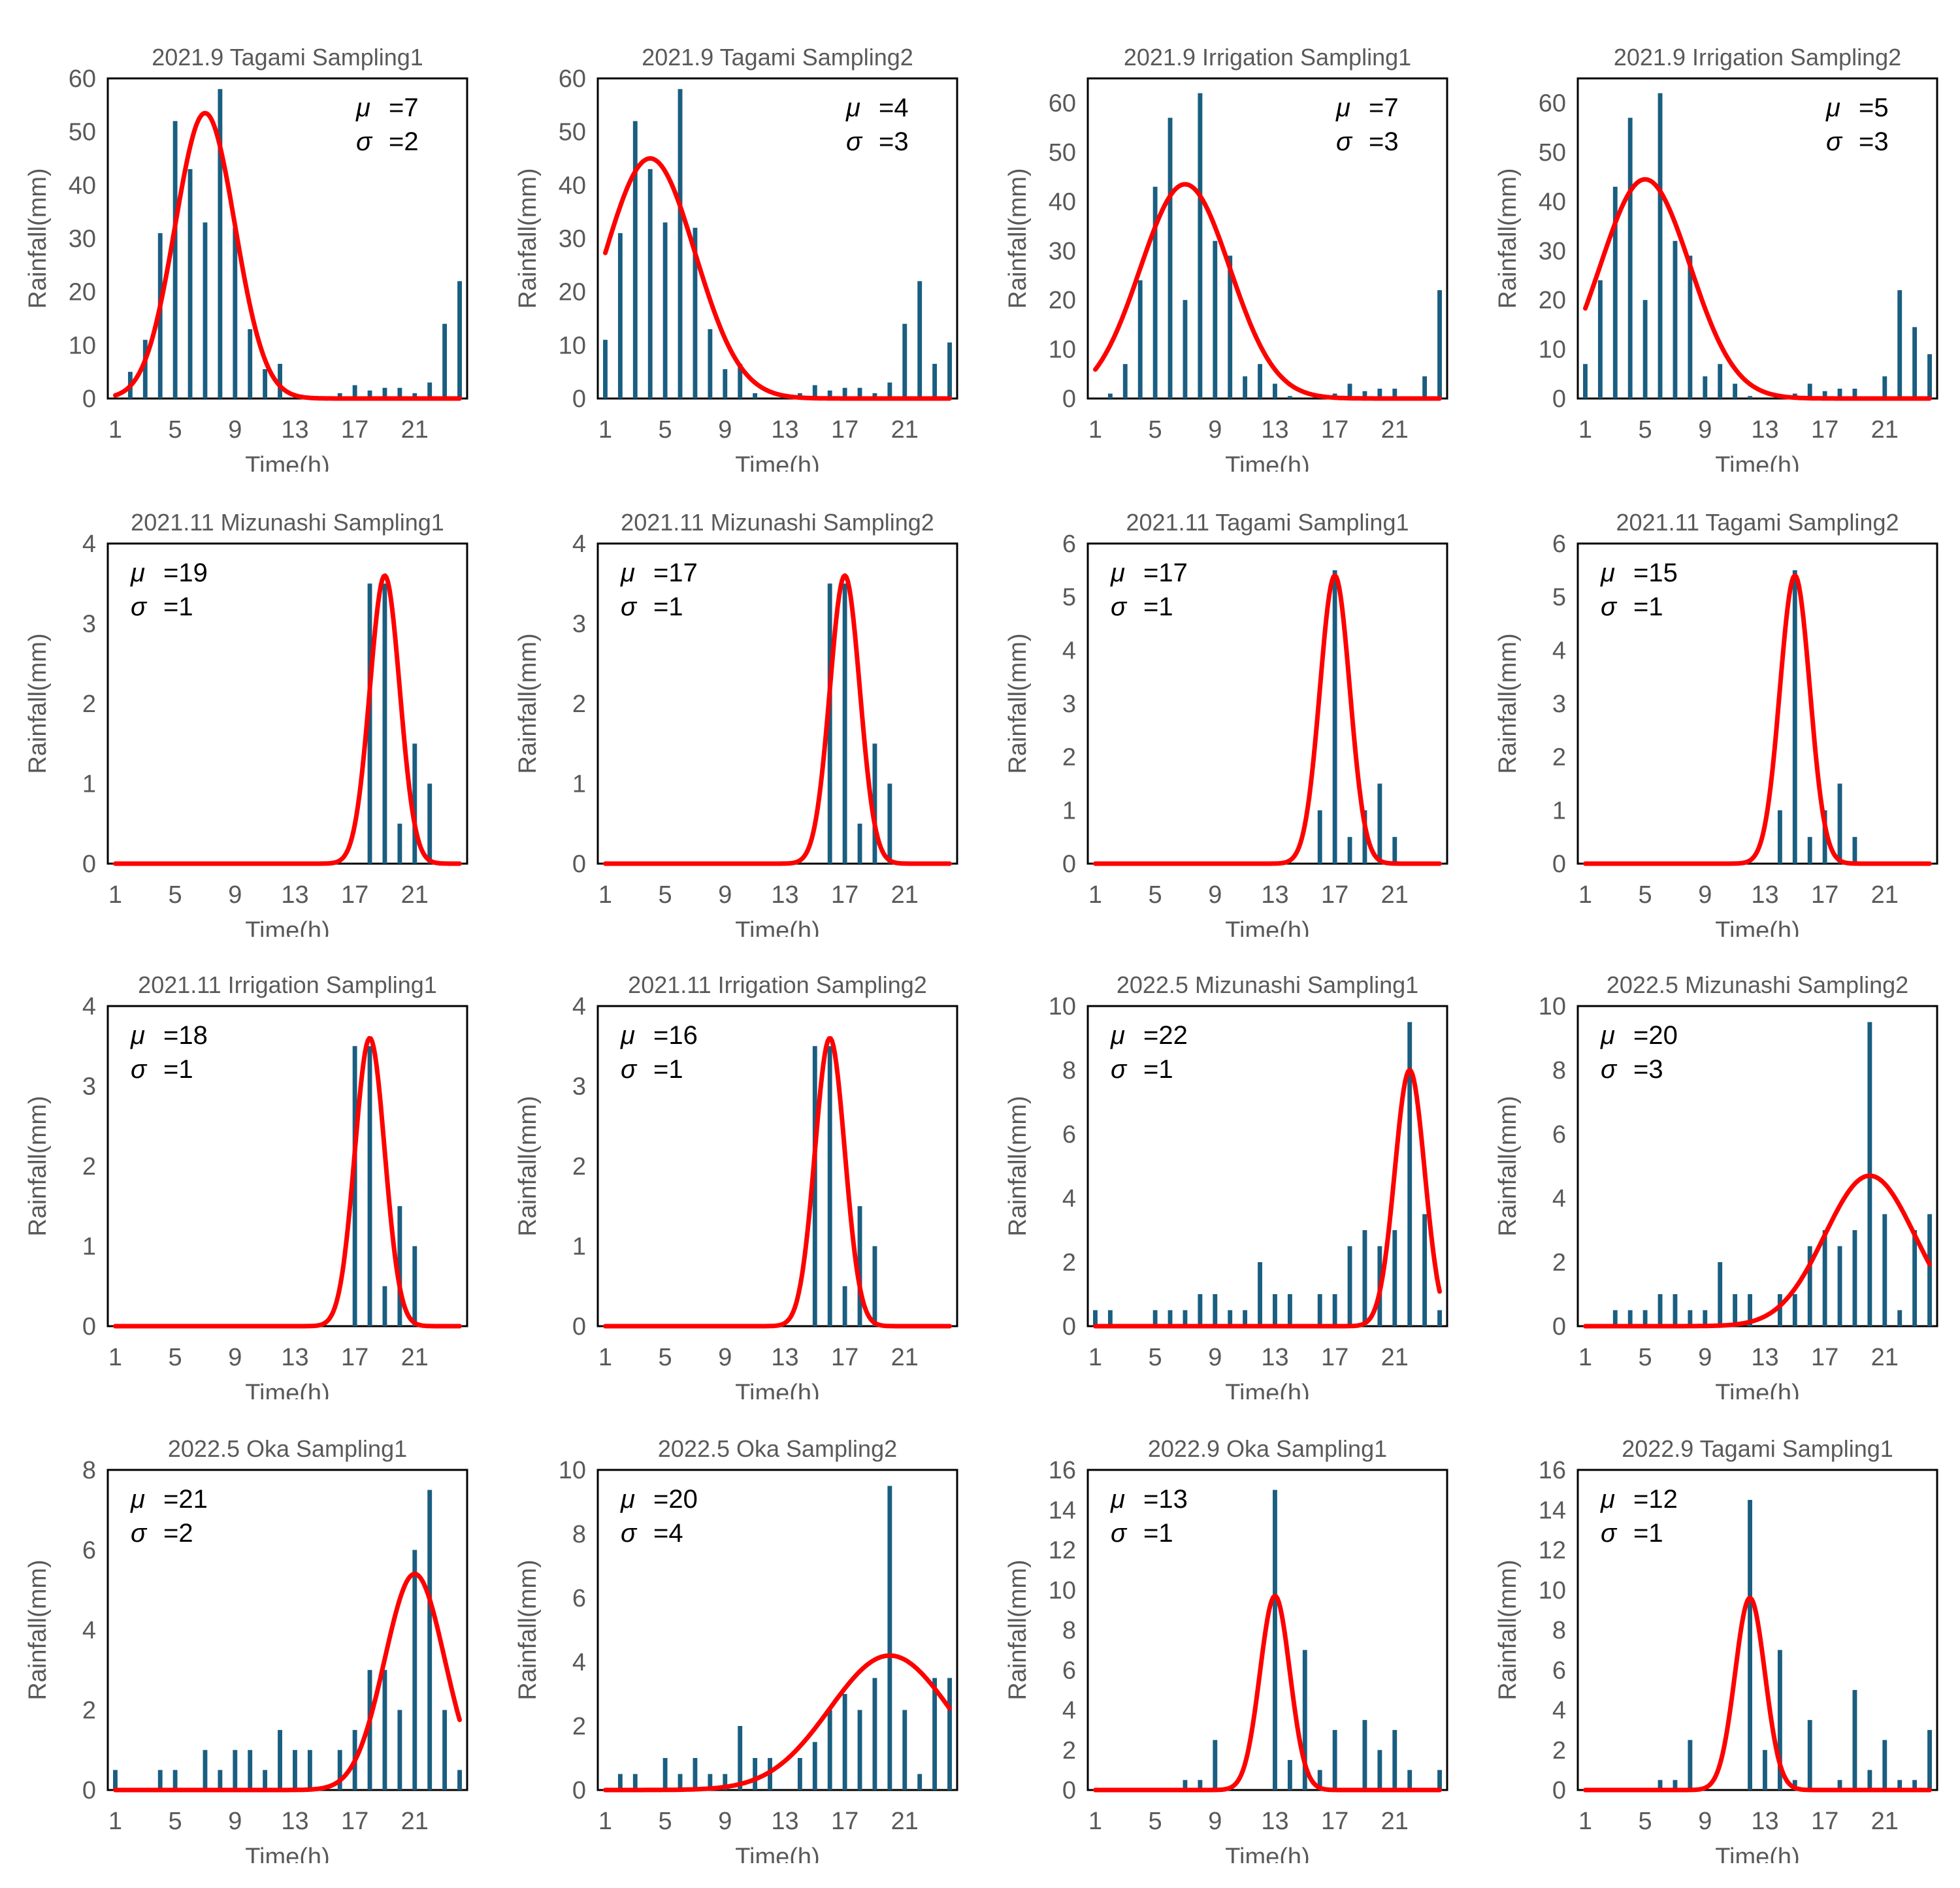  I want to click on sigma-value: =1, so click(178, 1069).